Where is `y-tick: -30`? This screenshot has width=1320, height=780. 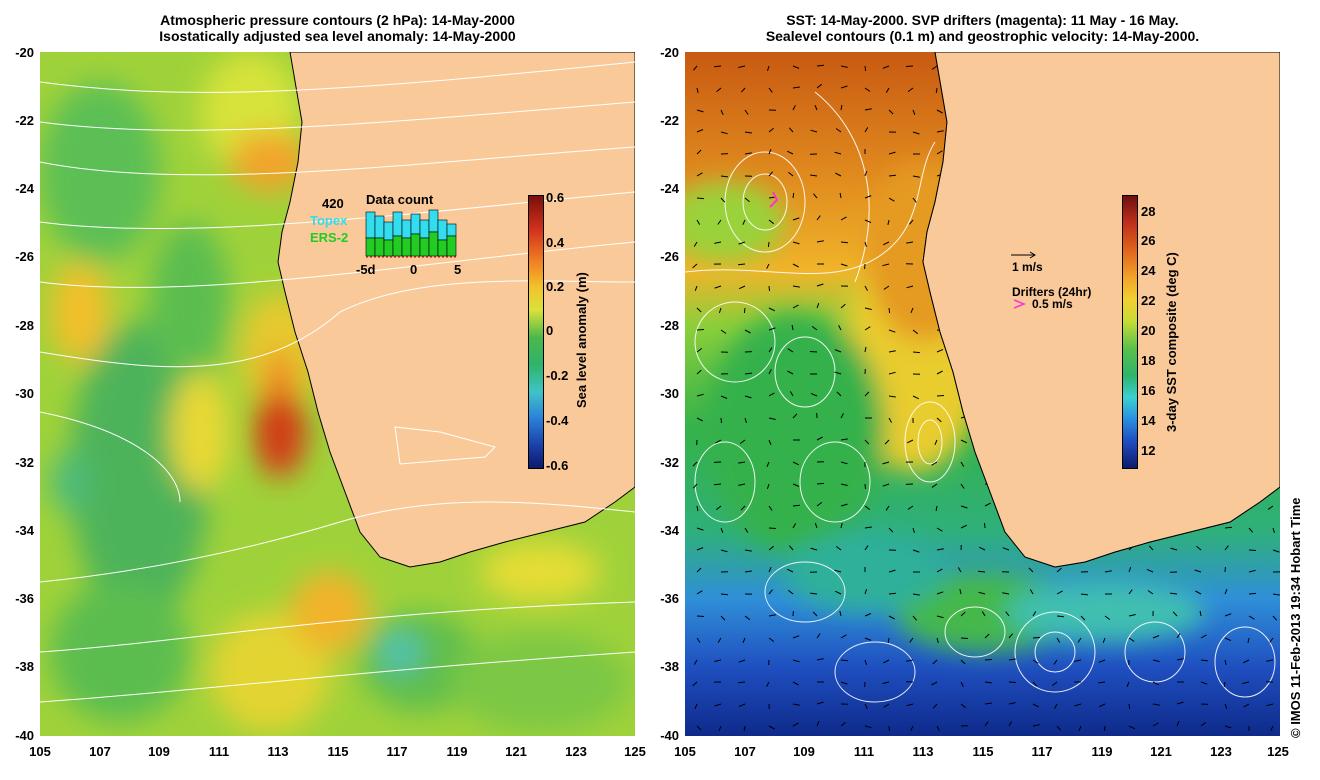 y-tick: -30 is located at coordinates (669, 393).